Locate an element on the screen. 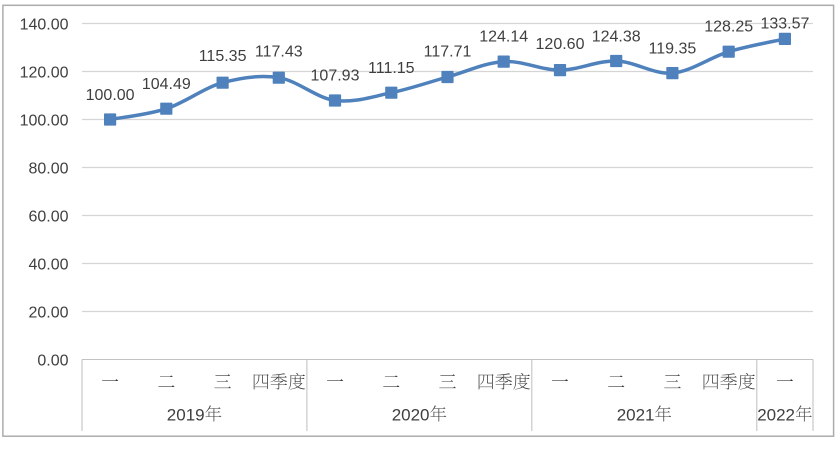 Image resolution: width=840 pixels, height=449 pixels. svg-text: 119.35 is located at coordinates (673, 48).